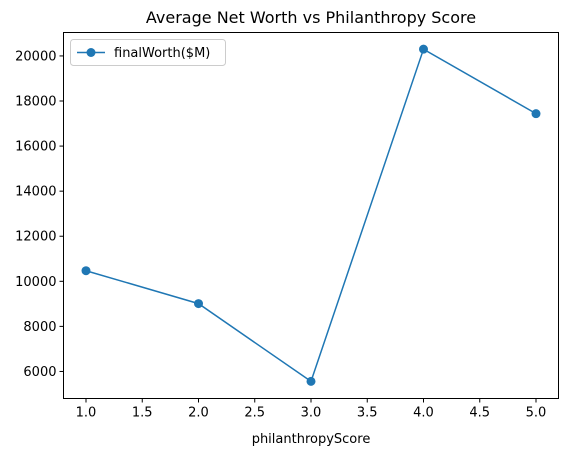 The height and width of the screenshot is (459, 569). I want to click on y-tick-label: 16000, so click(35, 147).